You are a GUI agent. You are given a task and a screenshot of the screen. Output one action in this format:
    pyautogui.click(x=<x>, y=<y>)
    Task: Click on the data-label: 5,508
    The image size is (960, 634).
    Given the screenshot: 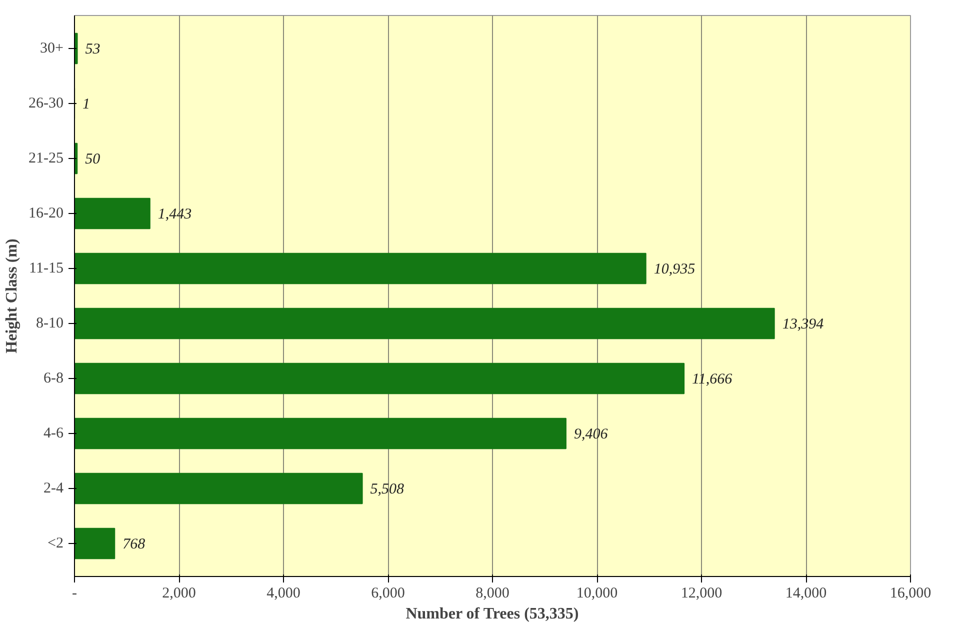 What is the action you would take?
    pyautogui.click(x=387, y=490)
    